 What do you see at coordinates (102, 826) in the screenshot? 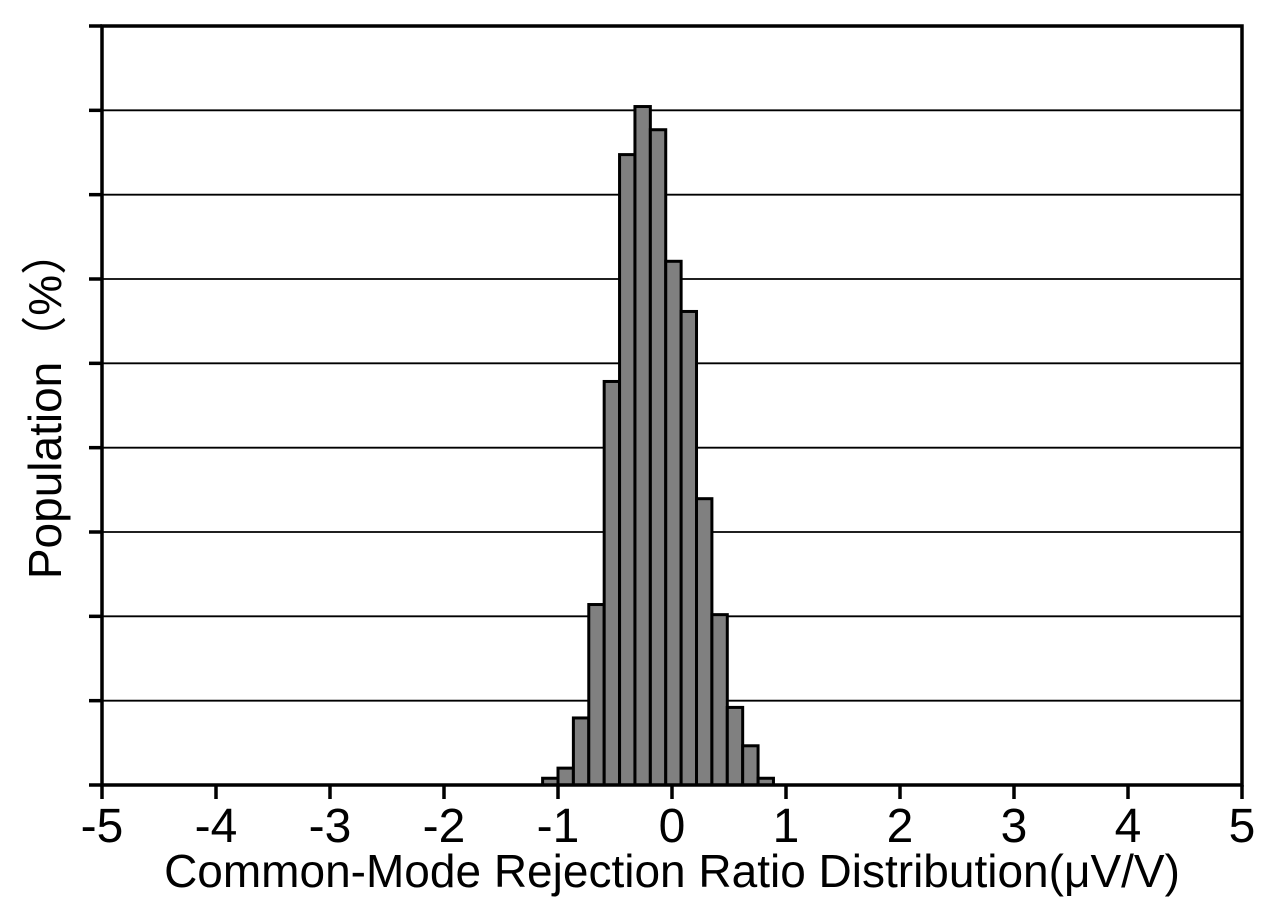
I see `x-tick-label: -5` at bounding box center [102, 826].